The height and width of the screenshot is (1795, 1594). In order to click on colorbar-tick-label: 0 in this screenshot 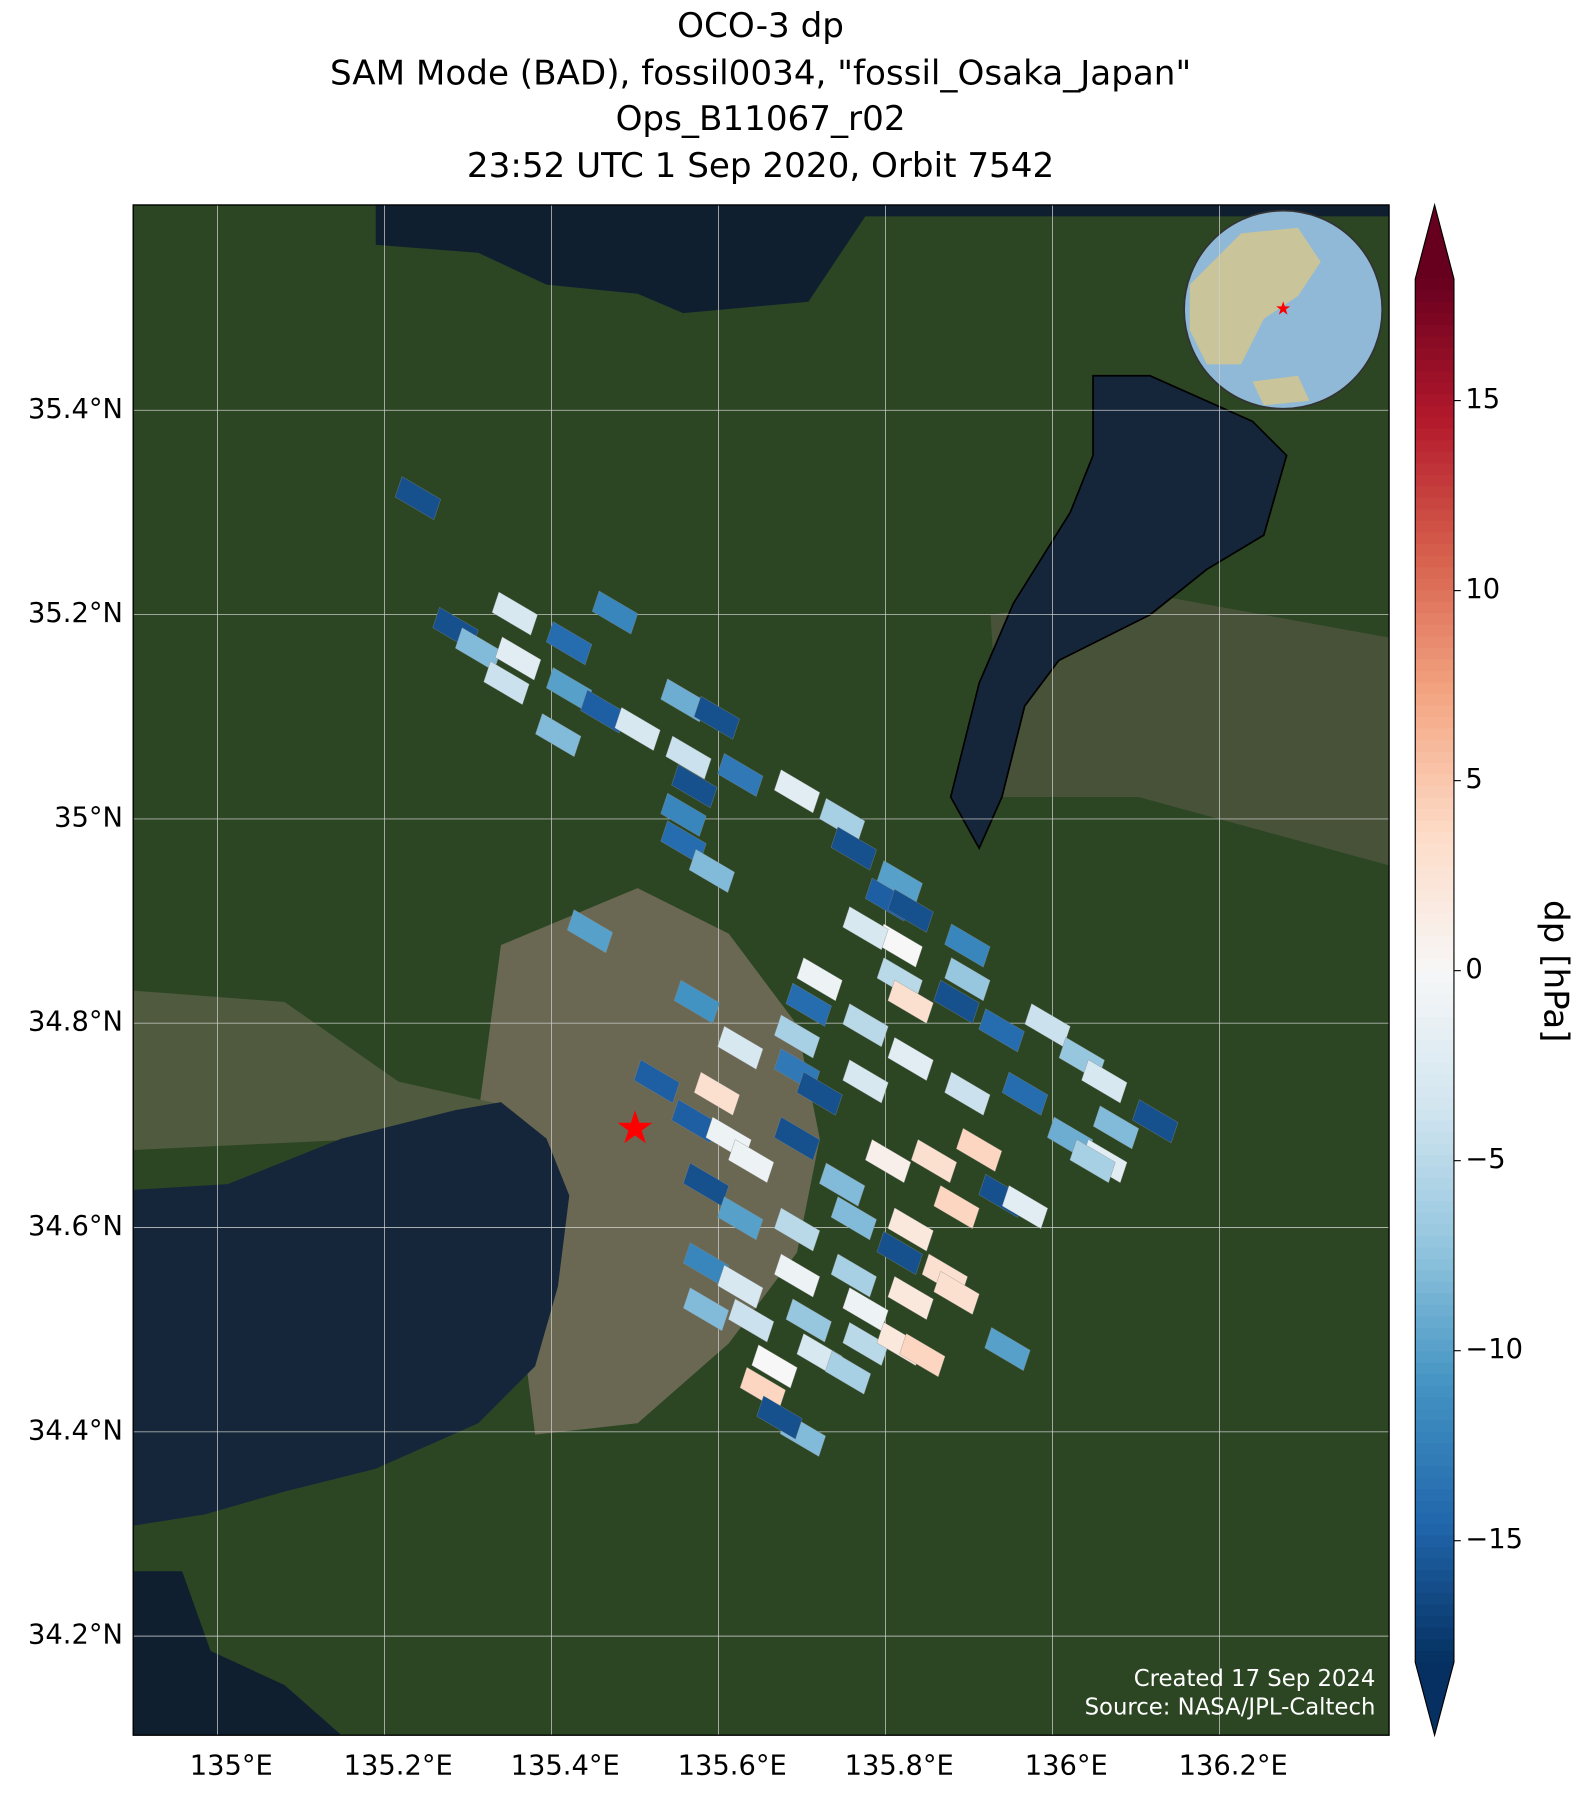, I will do `click(1473, 969)`.